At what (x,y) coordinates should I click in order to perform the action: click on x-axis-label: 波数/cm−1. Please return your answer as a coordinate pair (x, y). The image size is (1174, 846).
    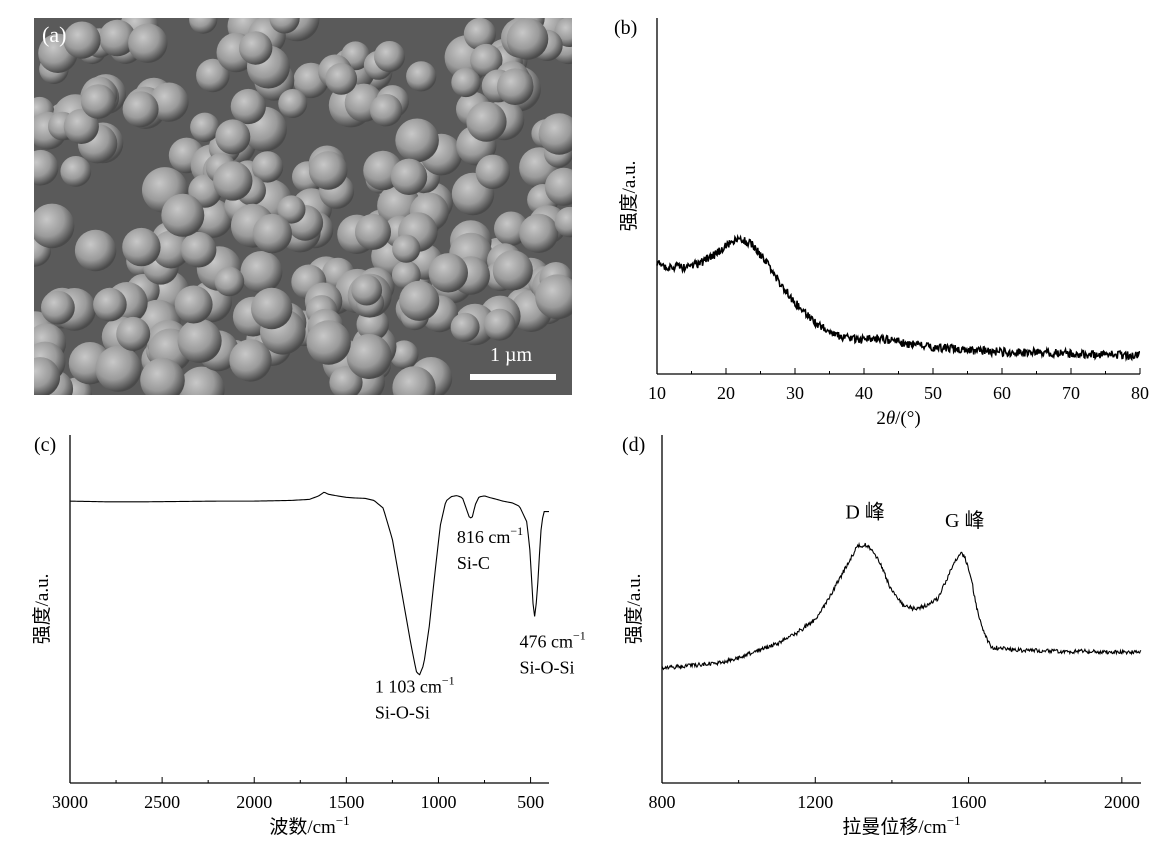
    Looking at the image, I should click on (309, 825).